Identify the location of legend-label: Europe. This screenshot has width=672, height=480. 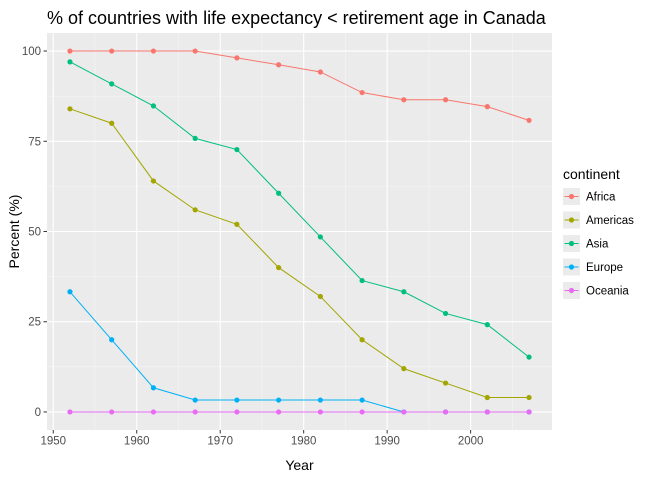
(604, 268).